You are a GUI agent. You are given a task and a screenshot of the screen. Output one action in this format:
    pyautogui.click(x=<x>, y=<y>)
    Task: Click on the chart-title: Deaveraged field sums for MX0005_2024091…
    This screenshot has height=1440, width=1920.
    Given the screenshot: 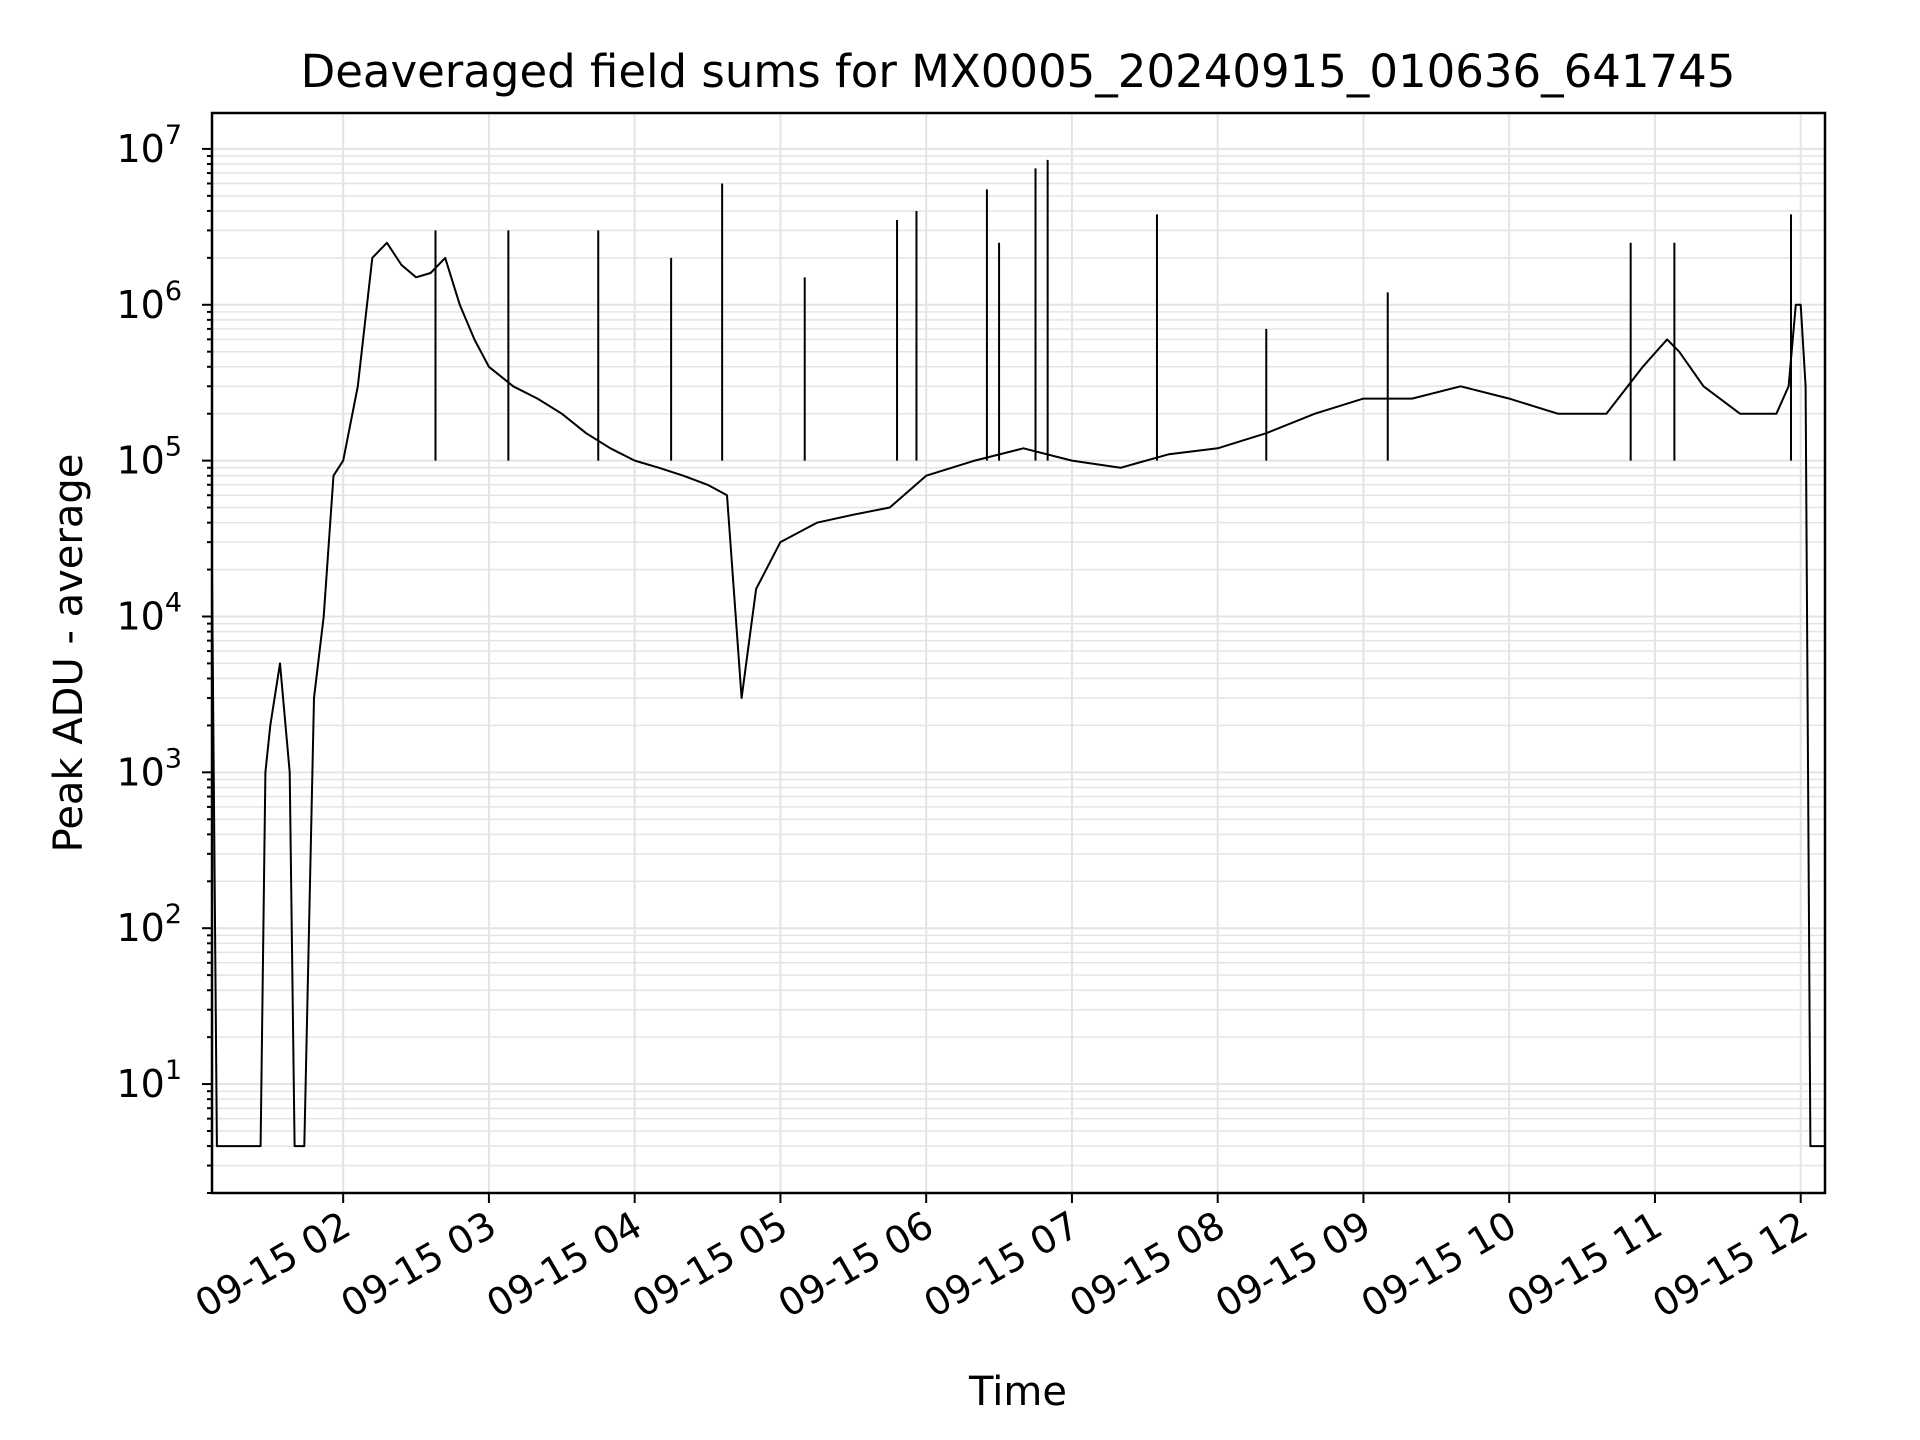 What is the action you would take?
    pyautogui.click(x=1018, y=71)
    